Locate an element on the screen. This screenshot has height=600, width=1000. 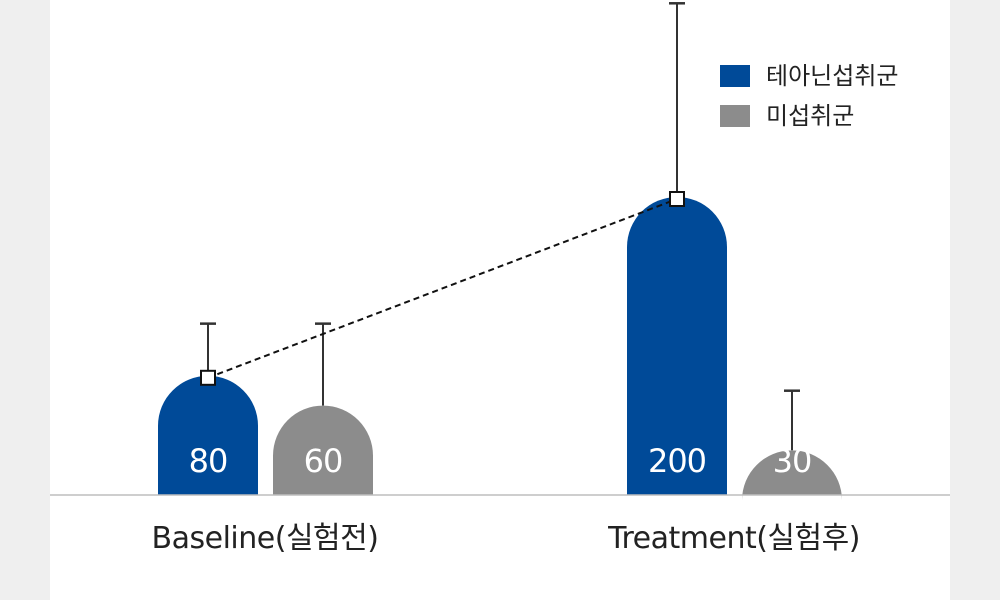
legend-label: 테아닌섭취군 is located at coordinates (832, 76).